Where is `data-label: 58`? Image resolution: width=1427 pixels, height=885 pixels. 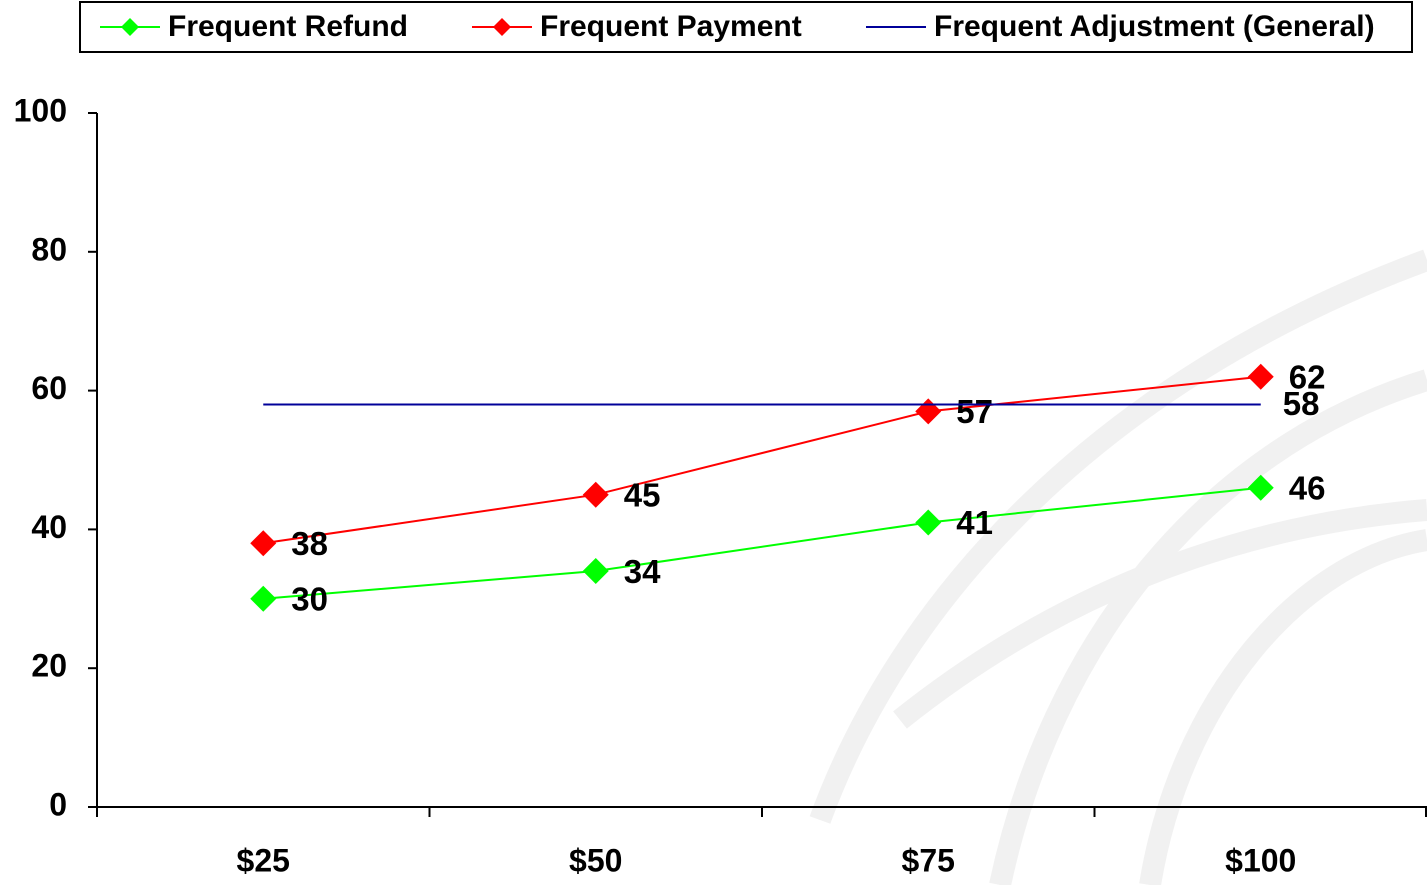 data-label: 58 is located at coordinates (1301, 403).